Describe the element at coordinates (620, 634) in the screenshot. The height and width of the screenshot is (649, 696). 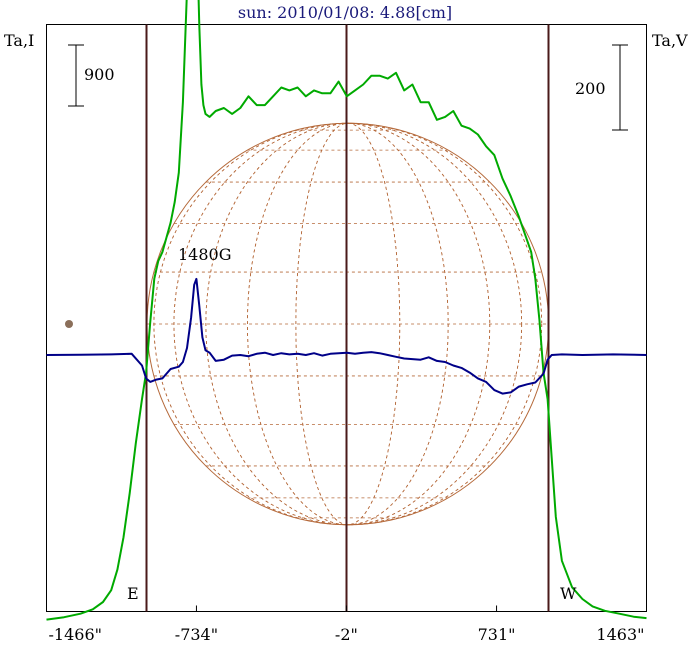
I see `x-tick-label: 1463"` at that location.